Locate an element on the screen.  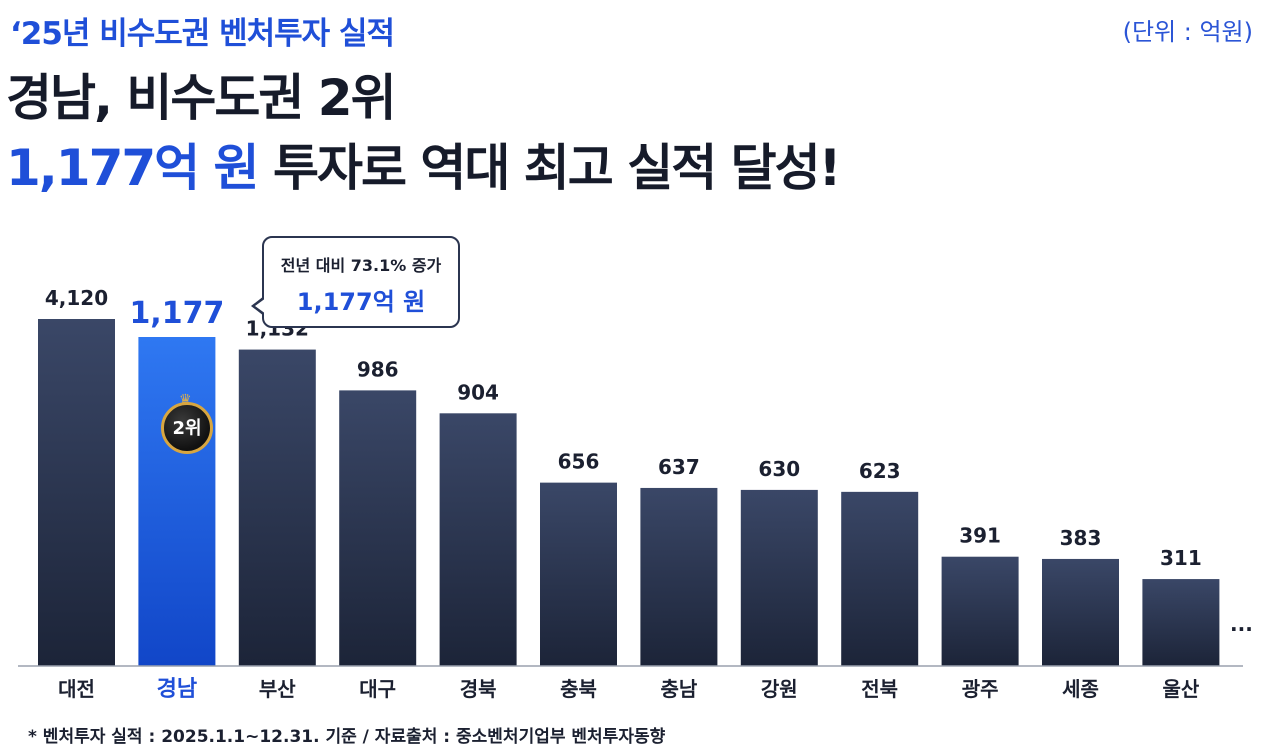
callout-growth-text: 전년 대비 73.1% 증가 is located at coordinates (361, 265).